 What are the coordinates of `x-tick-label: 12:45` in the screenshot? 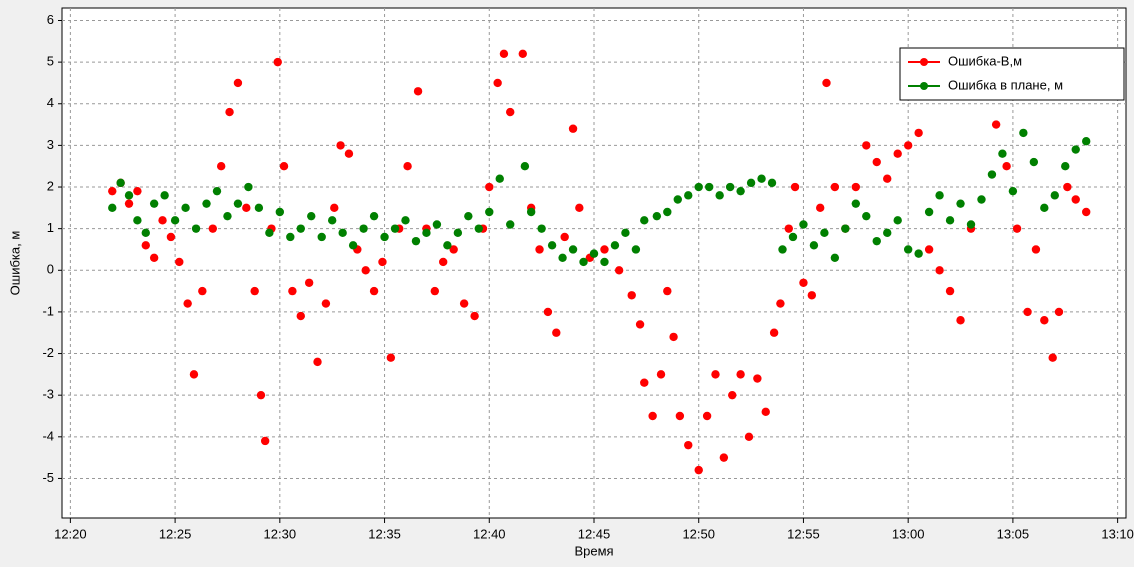 It's located at (594, 533).